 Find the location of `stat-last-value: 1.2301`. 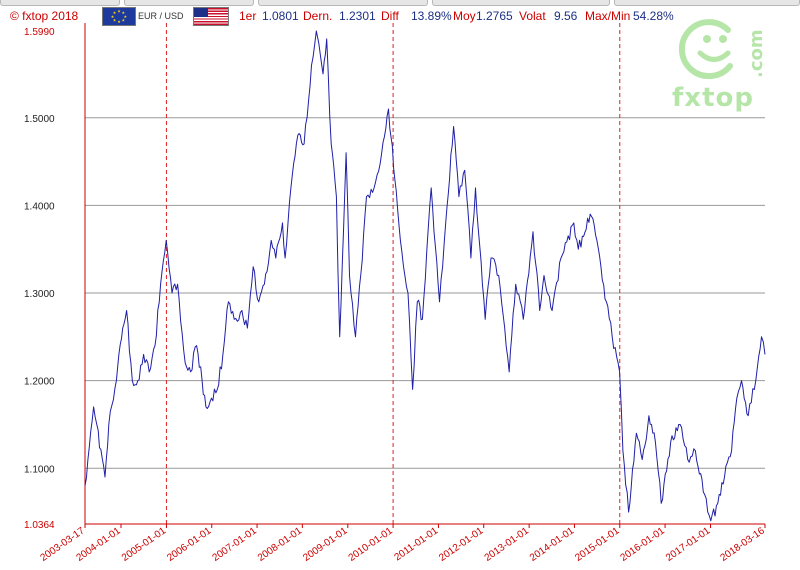

stat-last-value: 1.2301 is located at coordinates (357, 16).